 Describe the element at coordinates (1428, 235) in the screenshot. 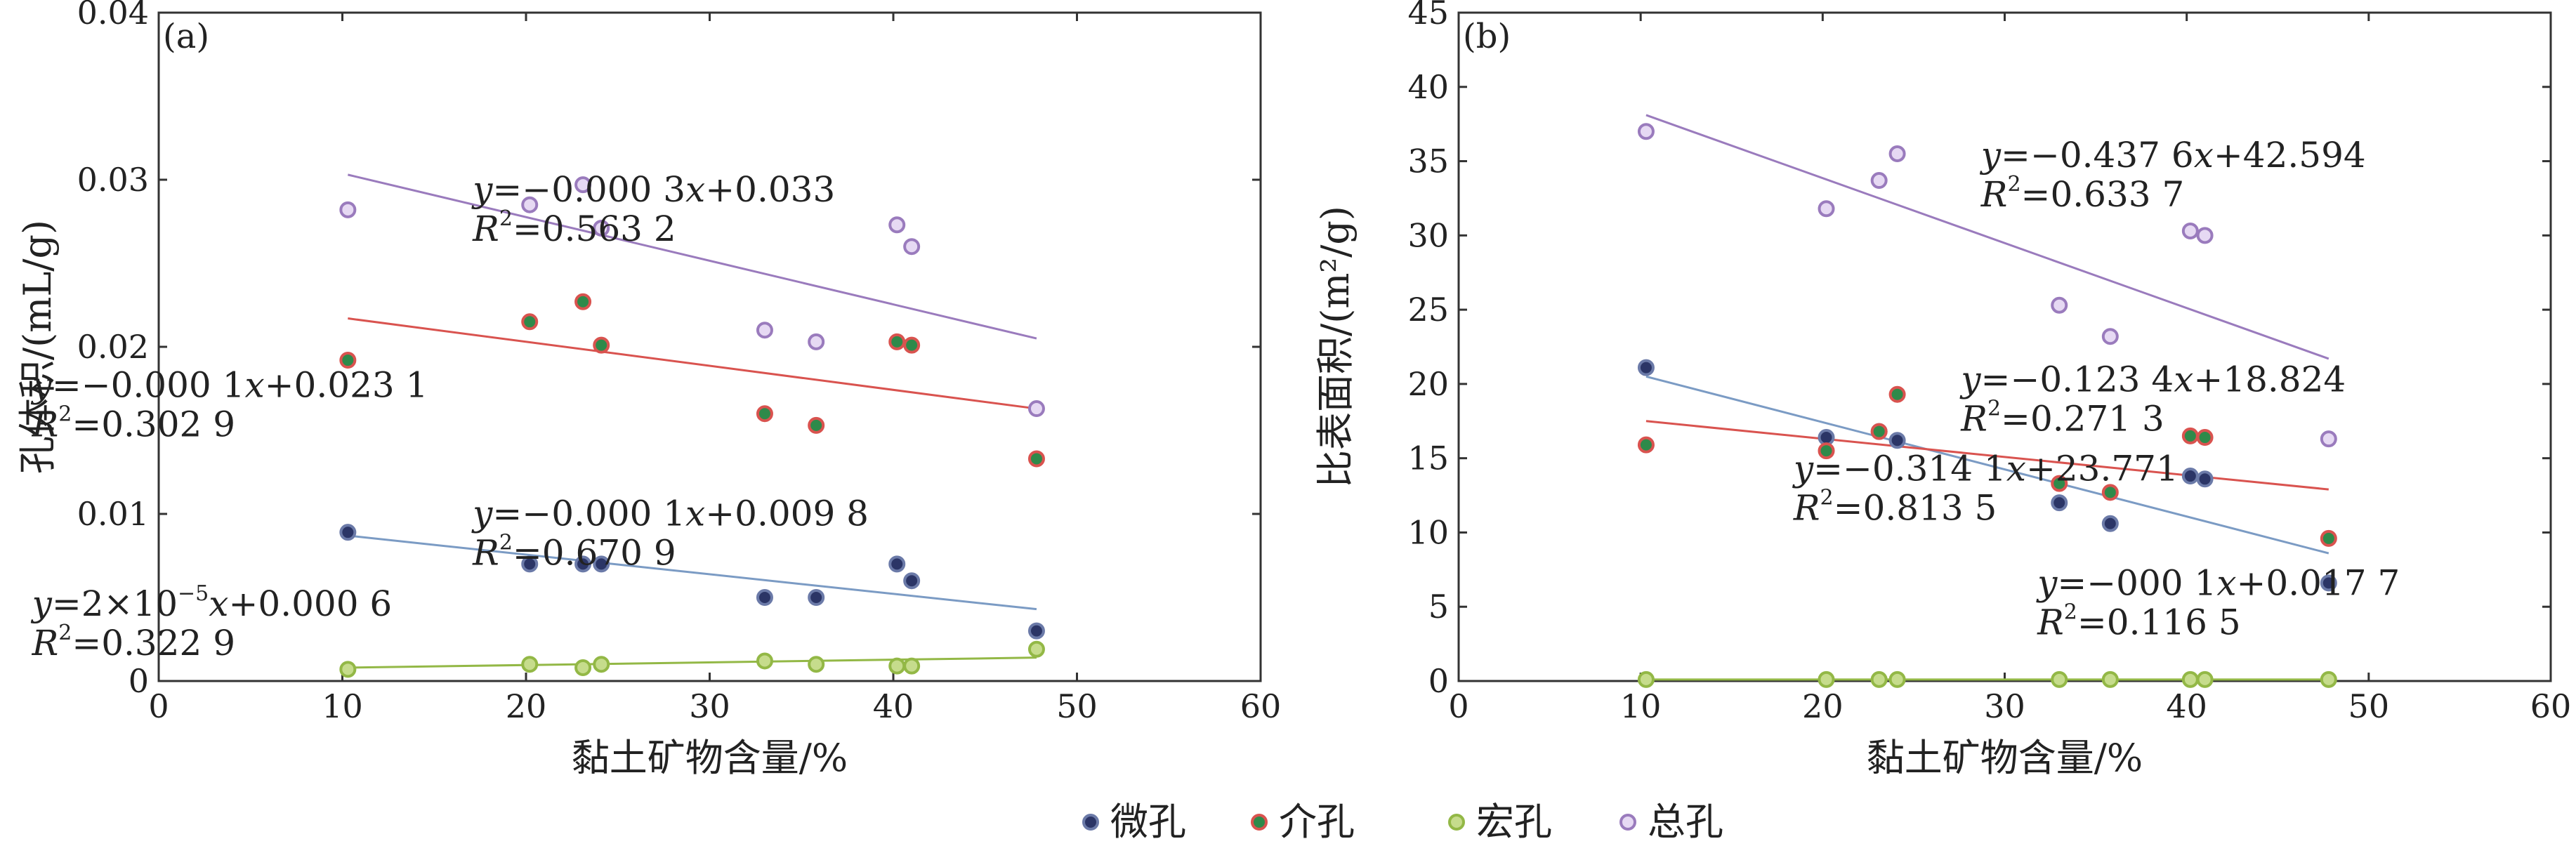

I see `y-tick-label: 30` at that location.